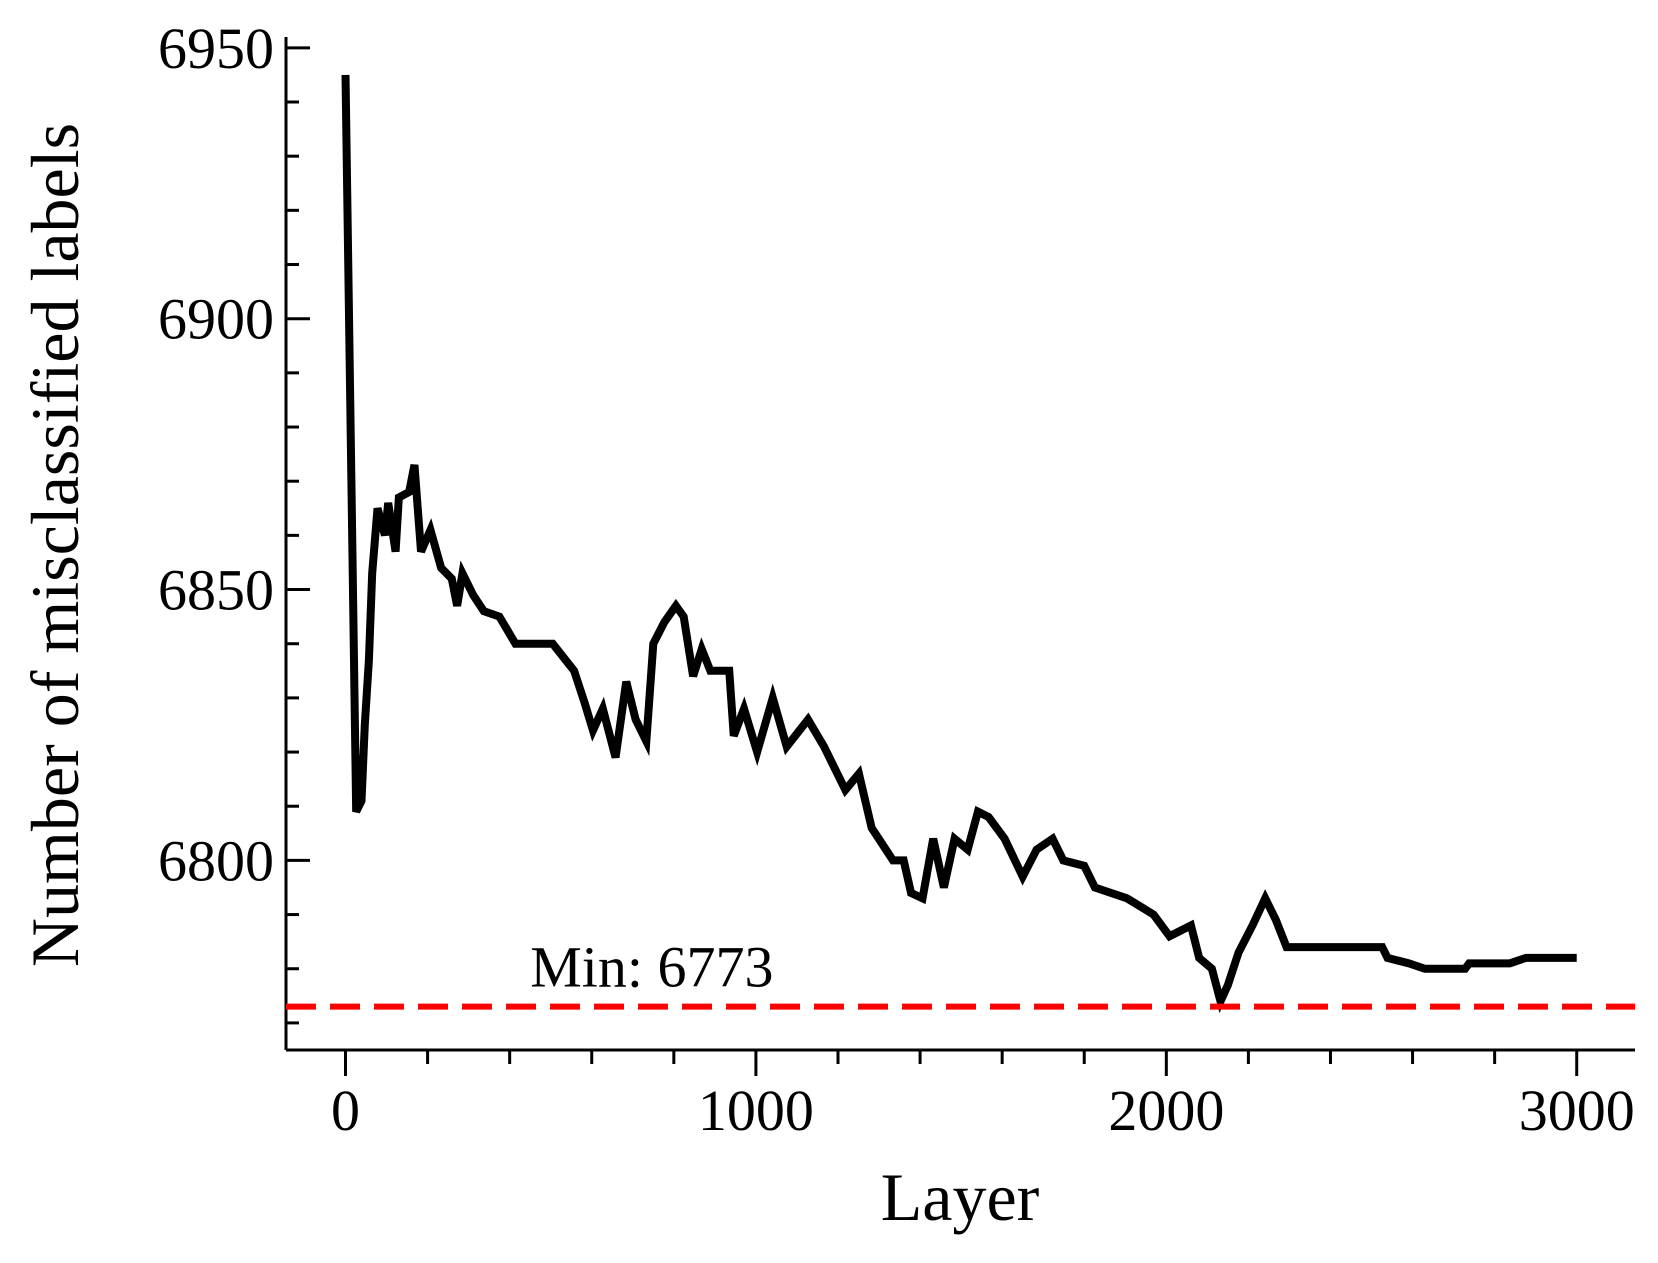 This screenshot has height=1263, width=1658. Describe the element at coordinates (1577, 1110) in the screenshot. I see `x-tick-label: 3000` at that location.